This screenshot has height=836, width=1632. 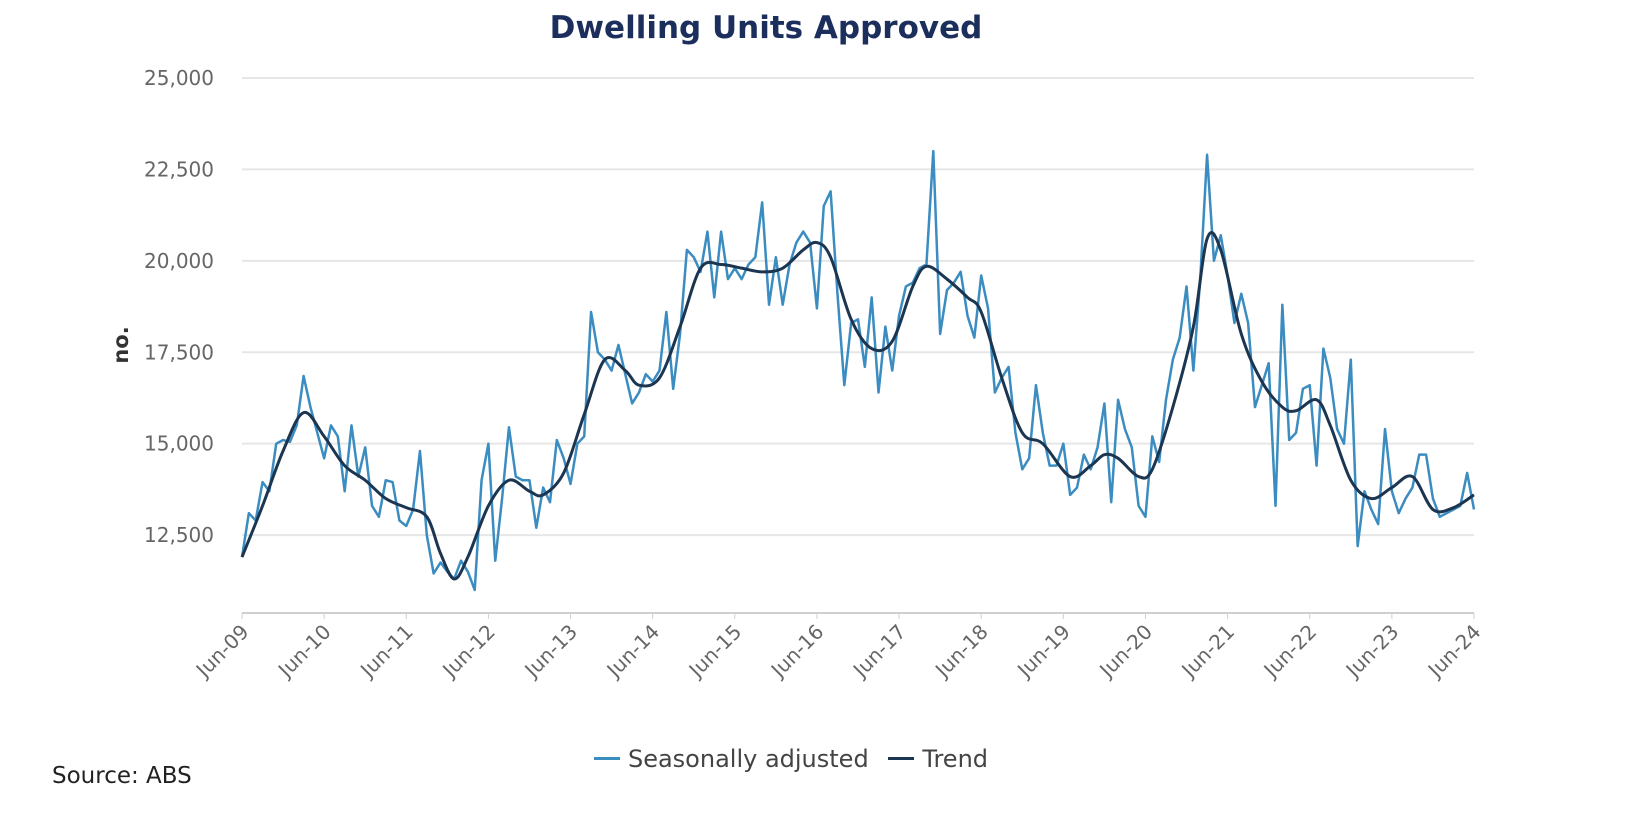 I want to click on x-tick-label: Jun-15, so click(x=715, y=652).